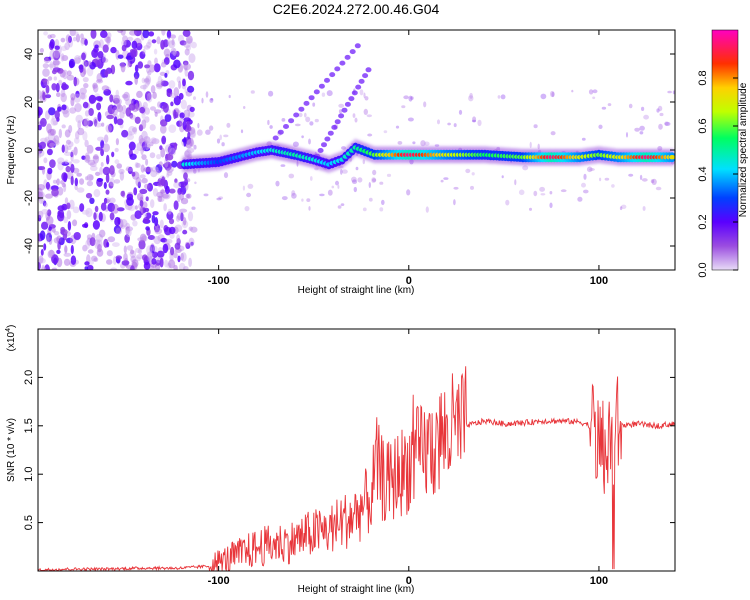 Image resolution: width=750 pixels, height=600 pixels. What do you see at coordinates (11, 338) in the screenshot?
I see `svg-text: (x104)` at bounding box center [11, 338].